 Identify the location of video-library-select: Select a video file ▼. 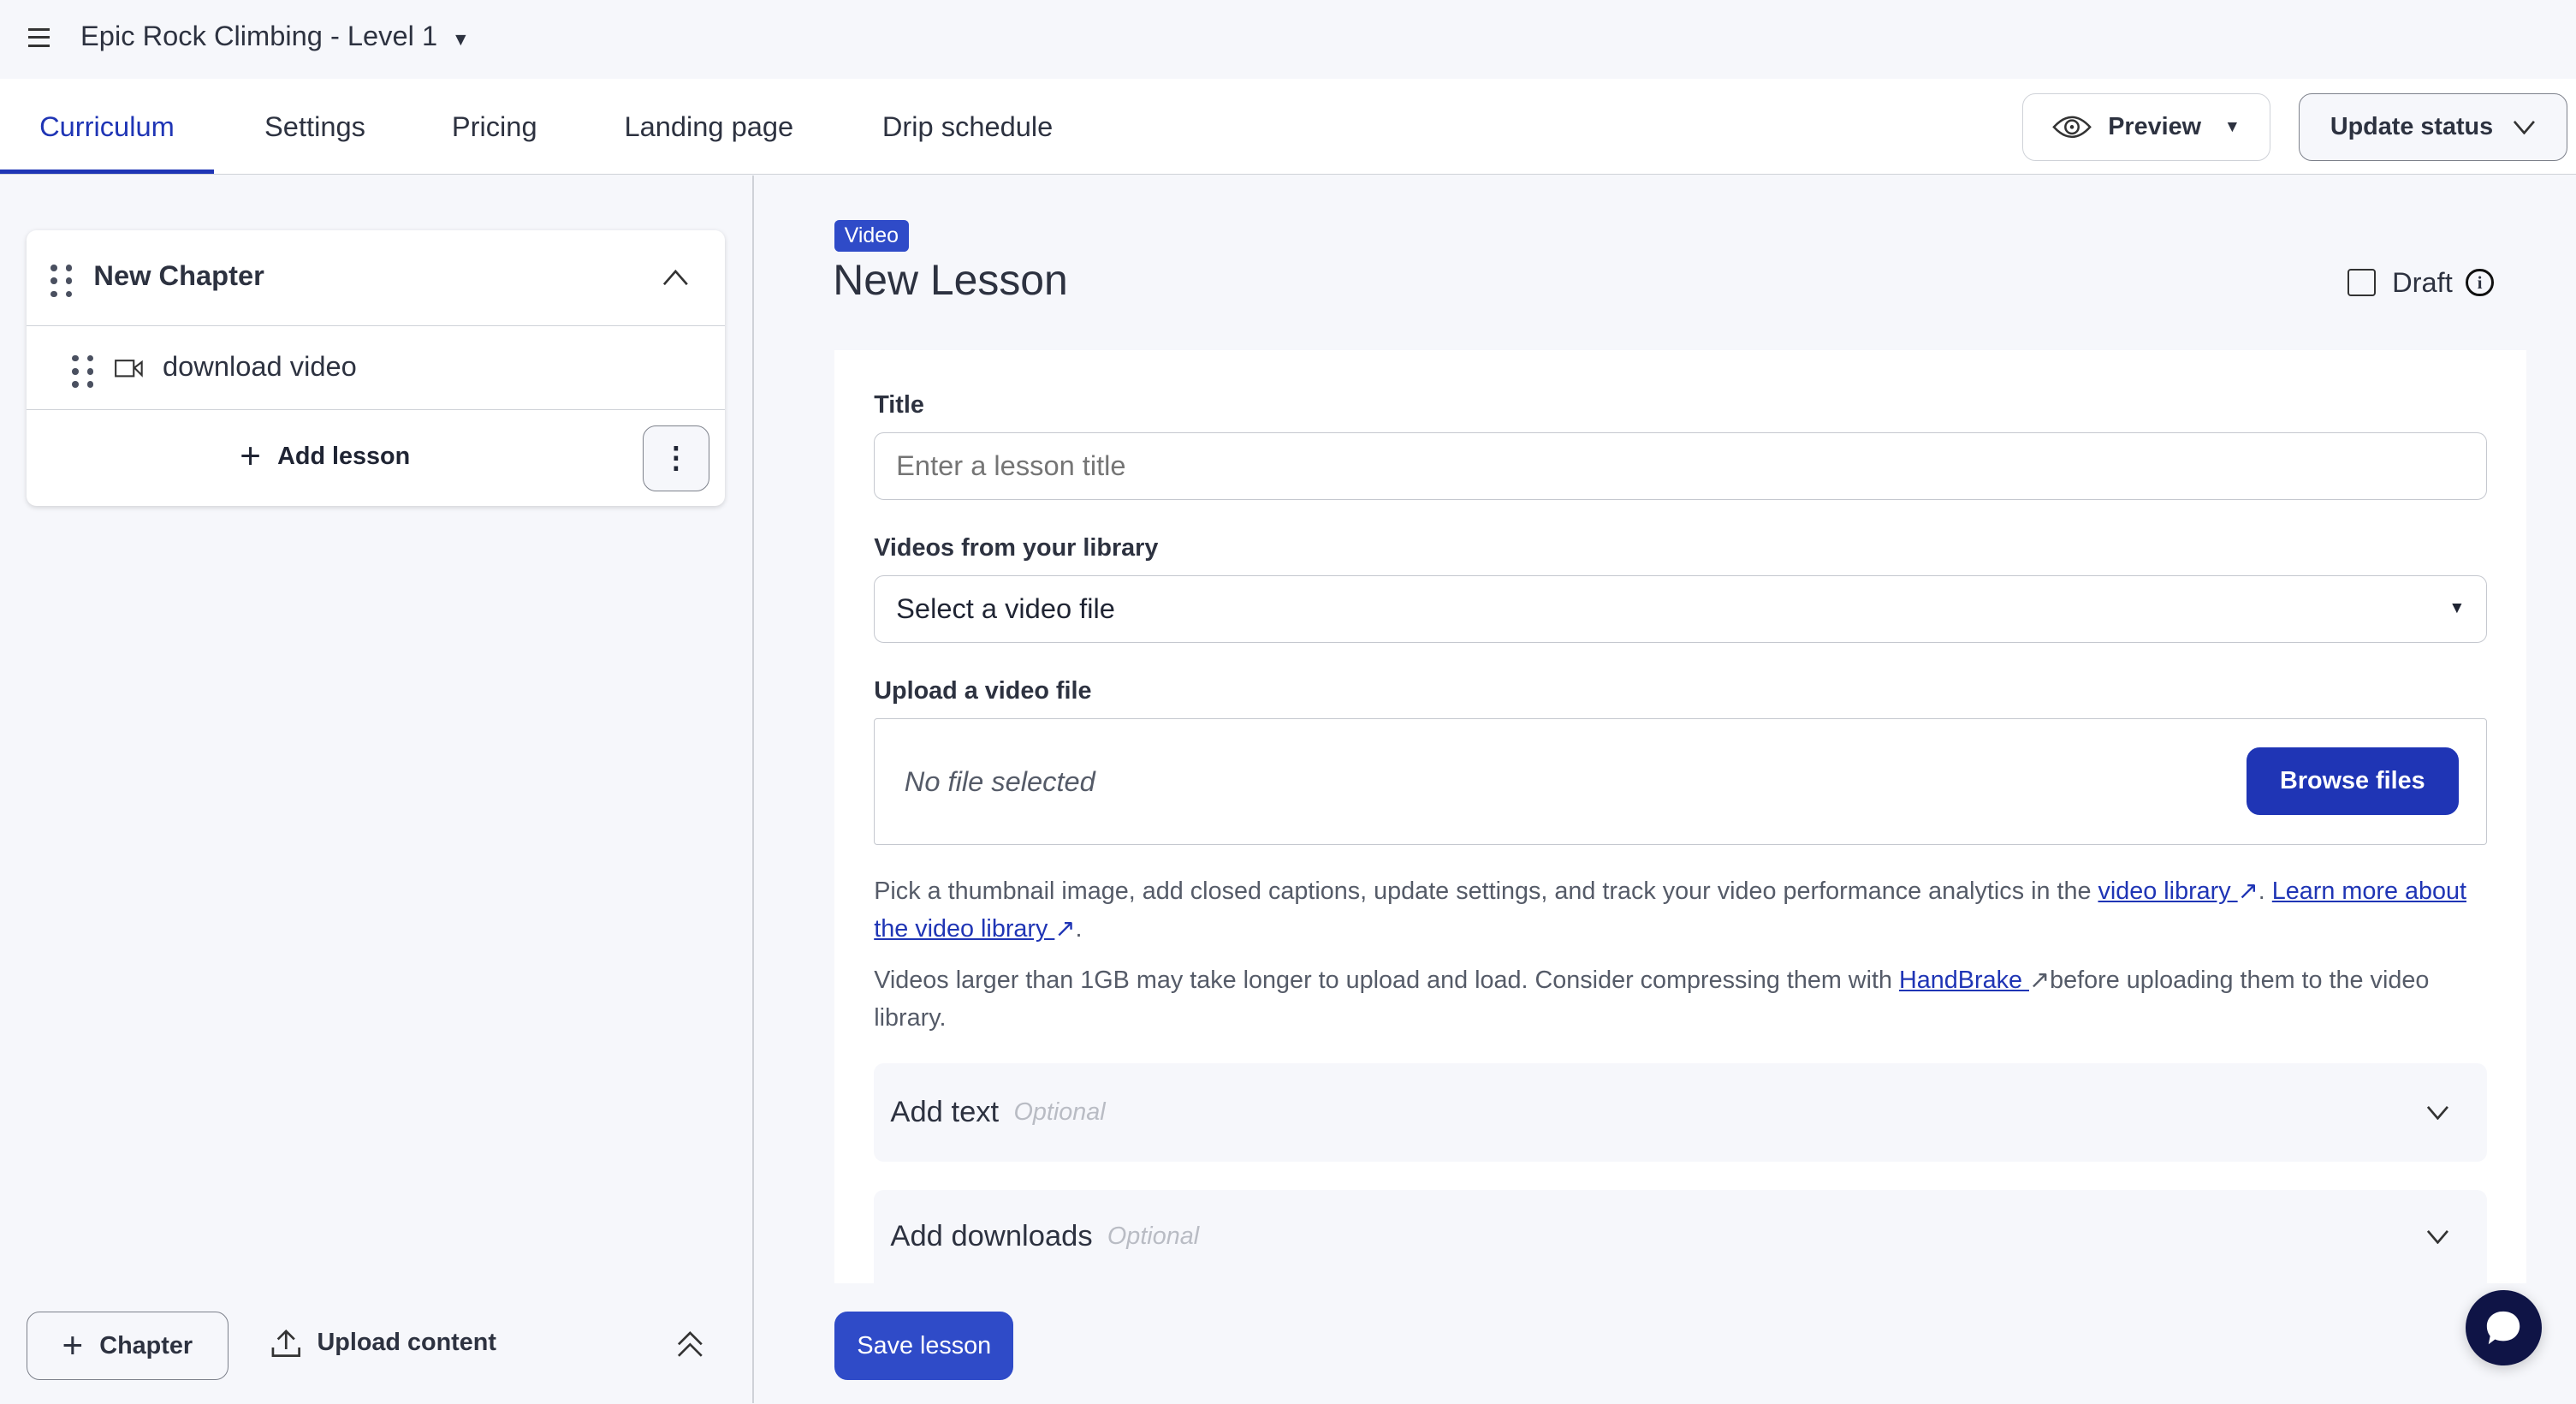
(1681, 608).